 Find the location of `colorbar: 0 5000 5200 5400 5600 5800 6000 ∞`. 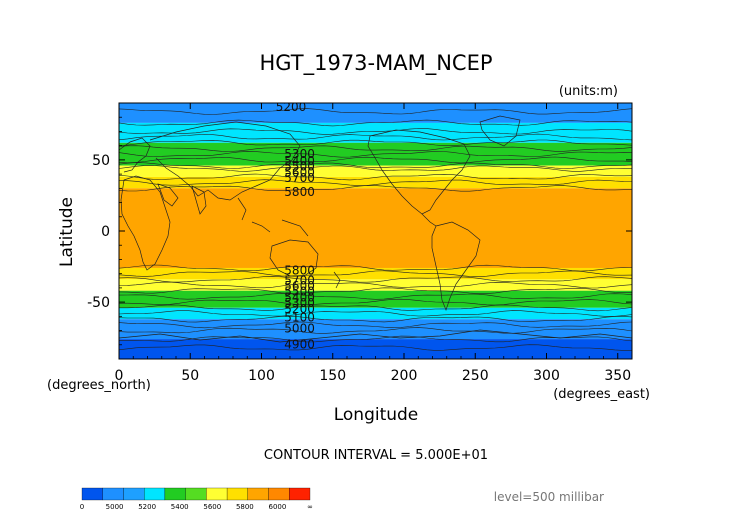

colorbar: 0 5000 5200 5400 5600 5800 6000 ∞ is located at coordinates (196, 499).